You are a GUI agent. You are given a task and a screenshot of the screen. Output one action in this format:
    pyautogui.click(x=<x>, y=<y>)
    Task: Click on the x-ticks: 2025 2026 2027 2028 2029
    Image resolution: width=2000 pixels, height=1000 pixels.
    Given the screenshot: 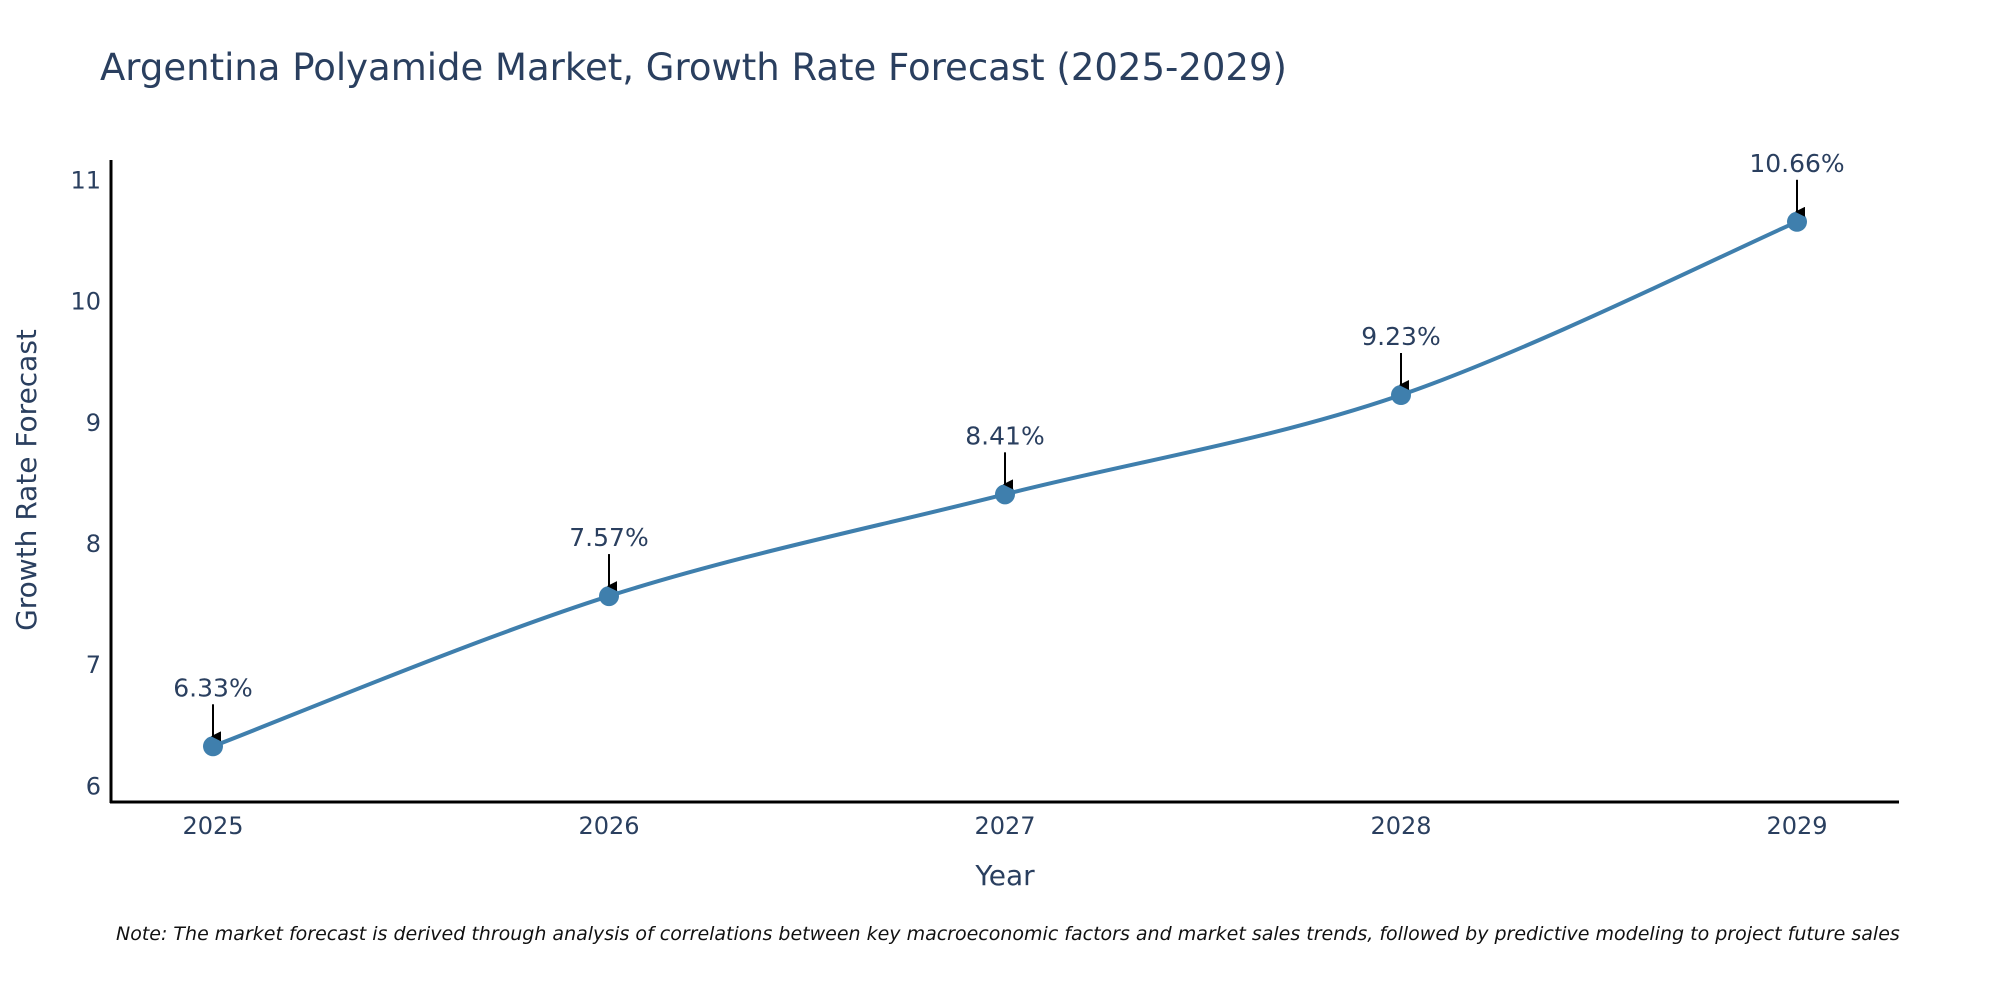 What is the action you would take?
    pyautogui.click(x=1004, y=826)
    